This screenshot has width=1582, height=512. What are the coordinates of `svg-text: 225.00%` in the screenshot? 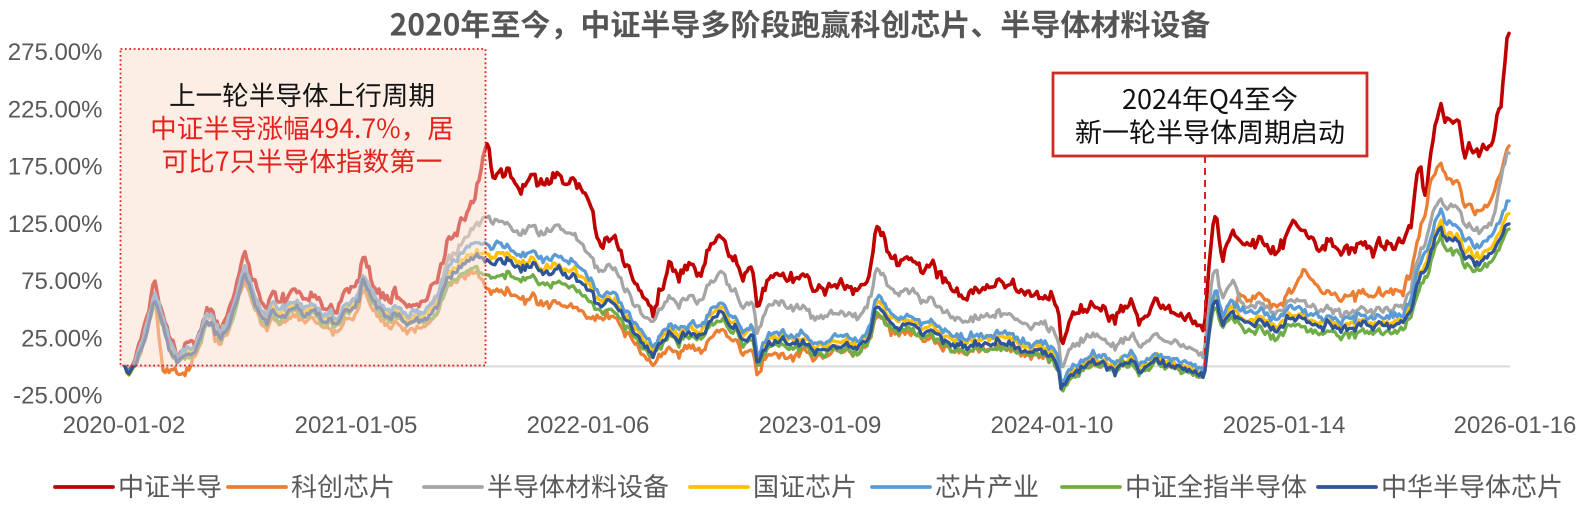 It's located at (55, 109).